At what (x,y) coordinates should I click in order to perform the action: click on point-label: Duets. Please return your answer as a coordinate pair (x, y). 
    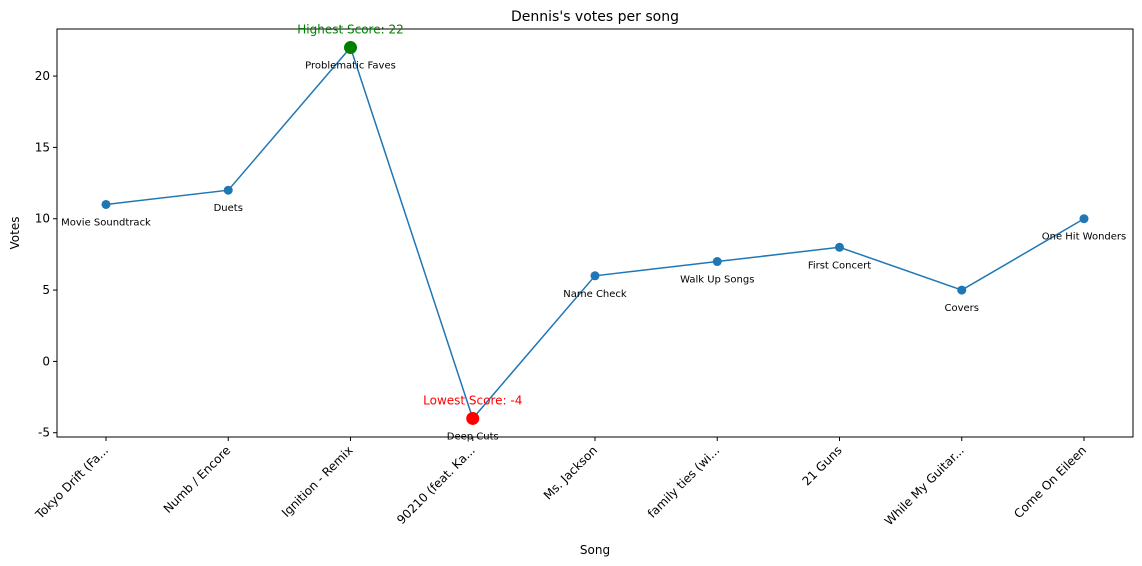
    Looking at the image, I should click on (228, 208).